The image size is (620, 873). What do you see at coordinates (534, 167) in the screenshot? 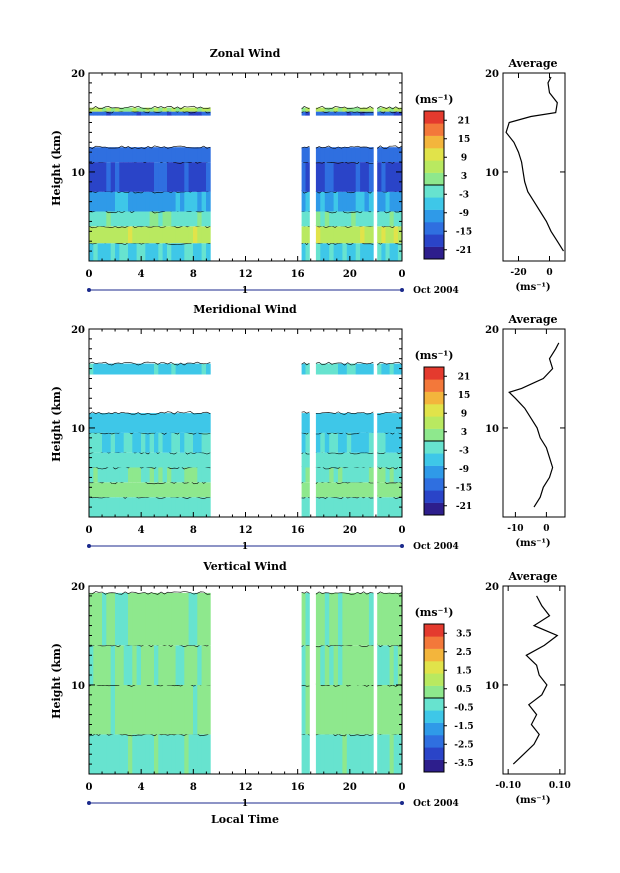
I see `average-frame` at bounding box center [534, 167].